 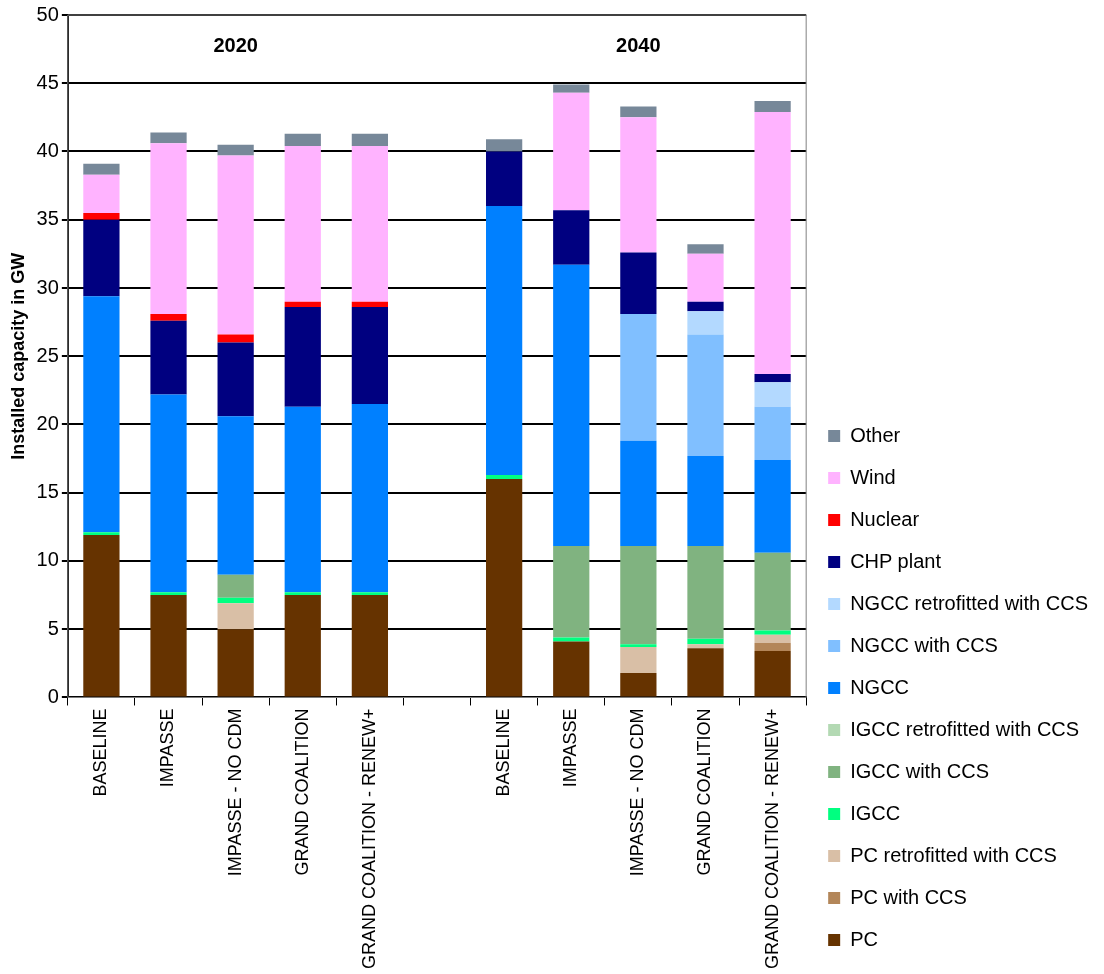 What do you see at coordinates (885, 518) in the screenshot?
I see `legend-label: Nuclear` at bounding box center [885, 518].